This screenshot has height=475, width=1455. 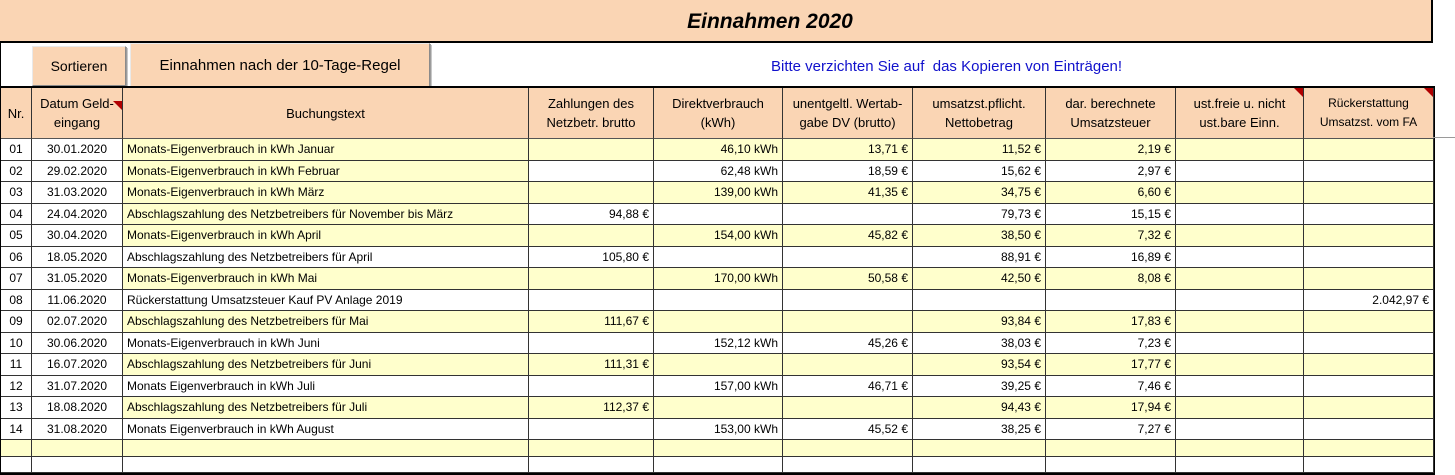 I want to click on header-cell-nr: Nr., so click(x=16, y=113).